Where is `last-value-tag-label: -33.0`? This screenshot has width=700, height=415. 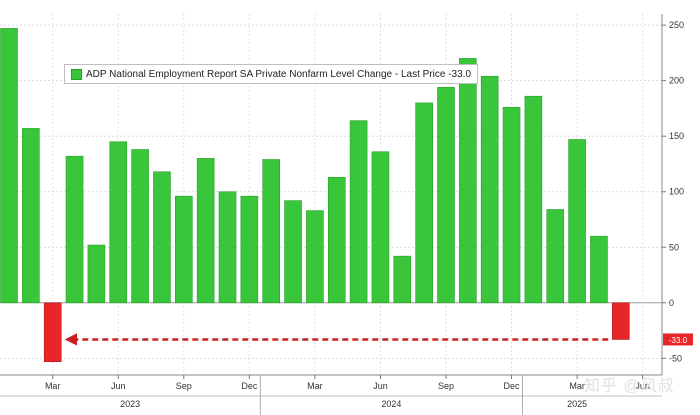 last-value-tag-label: -33.0 is located at coordinates (678, 340).